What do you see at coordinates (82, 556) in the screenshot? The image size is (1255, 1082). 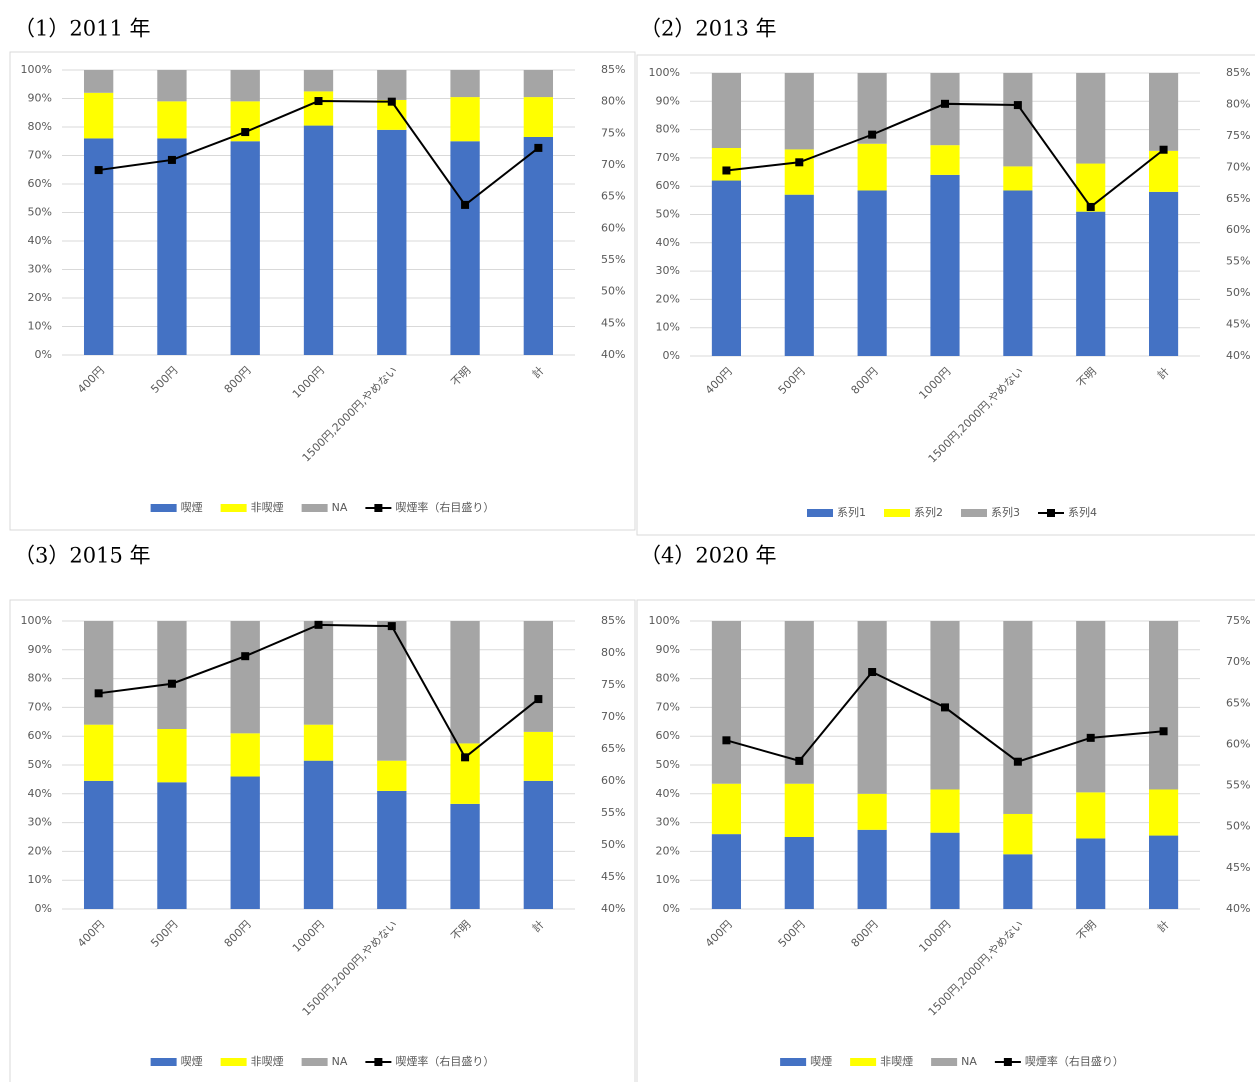 I see `chart-title: （3）2015 年` at bounding box center [82, 556].